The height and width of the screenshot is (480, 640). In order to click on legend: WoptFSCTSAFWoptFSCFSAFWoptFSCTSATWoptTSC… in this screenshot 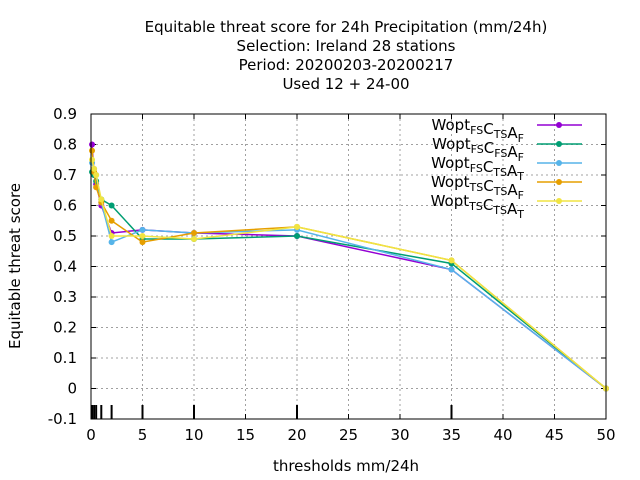, I will do `click(506, 168)`.